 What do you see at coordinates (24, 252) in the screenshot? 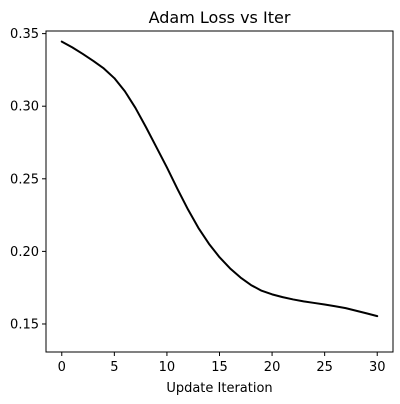
I see `y-tick-label: 0.20` at bounding box center [24, 252].